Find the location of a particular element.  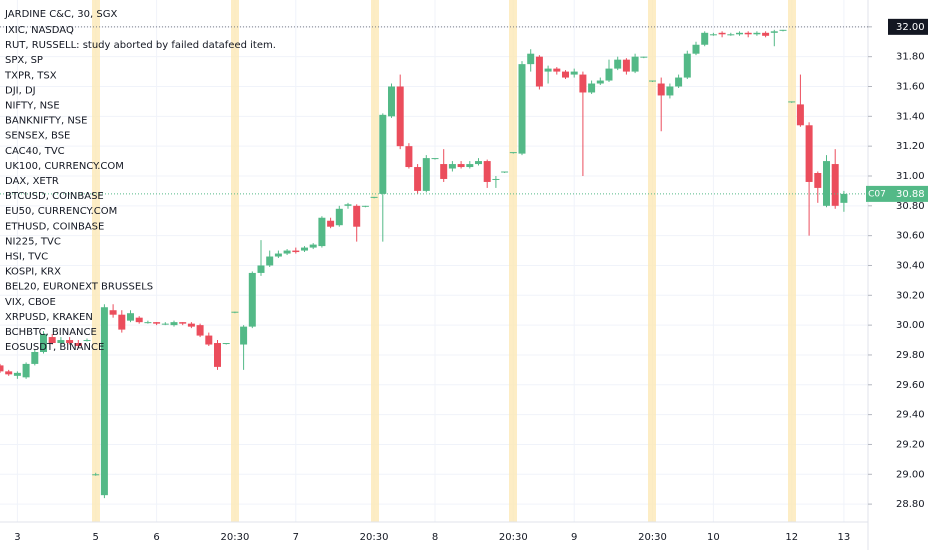

highlight-tag is located at coordinates (908, 26).